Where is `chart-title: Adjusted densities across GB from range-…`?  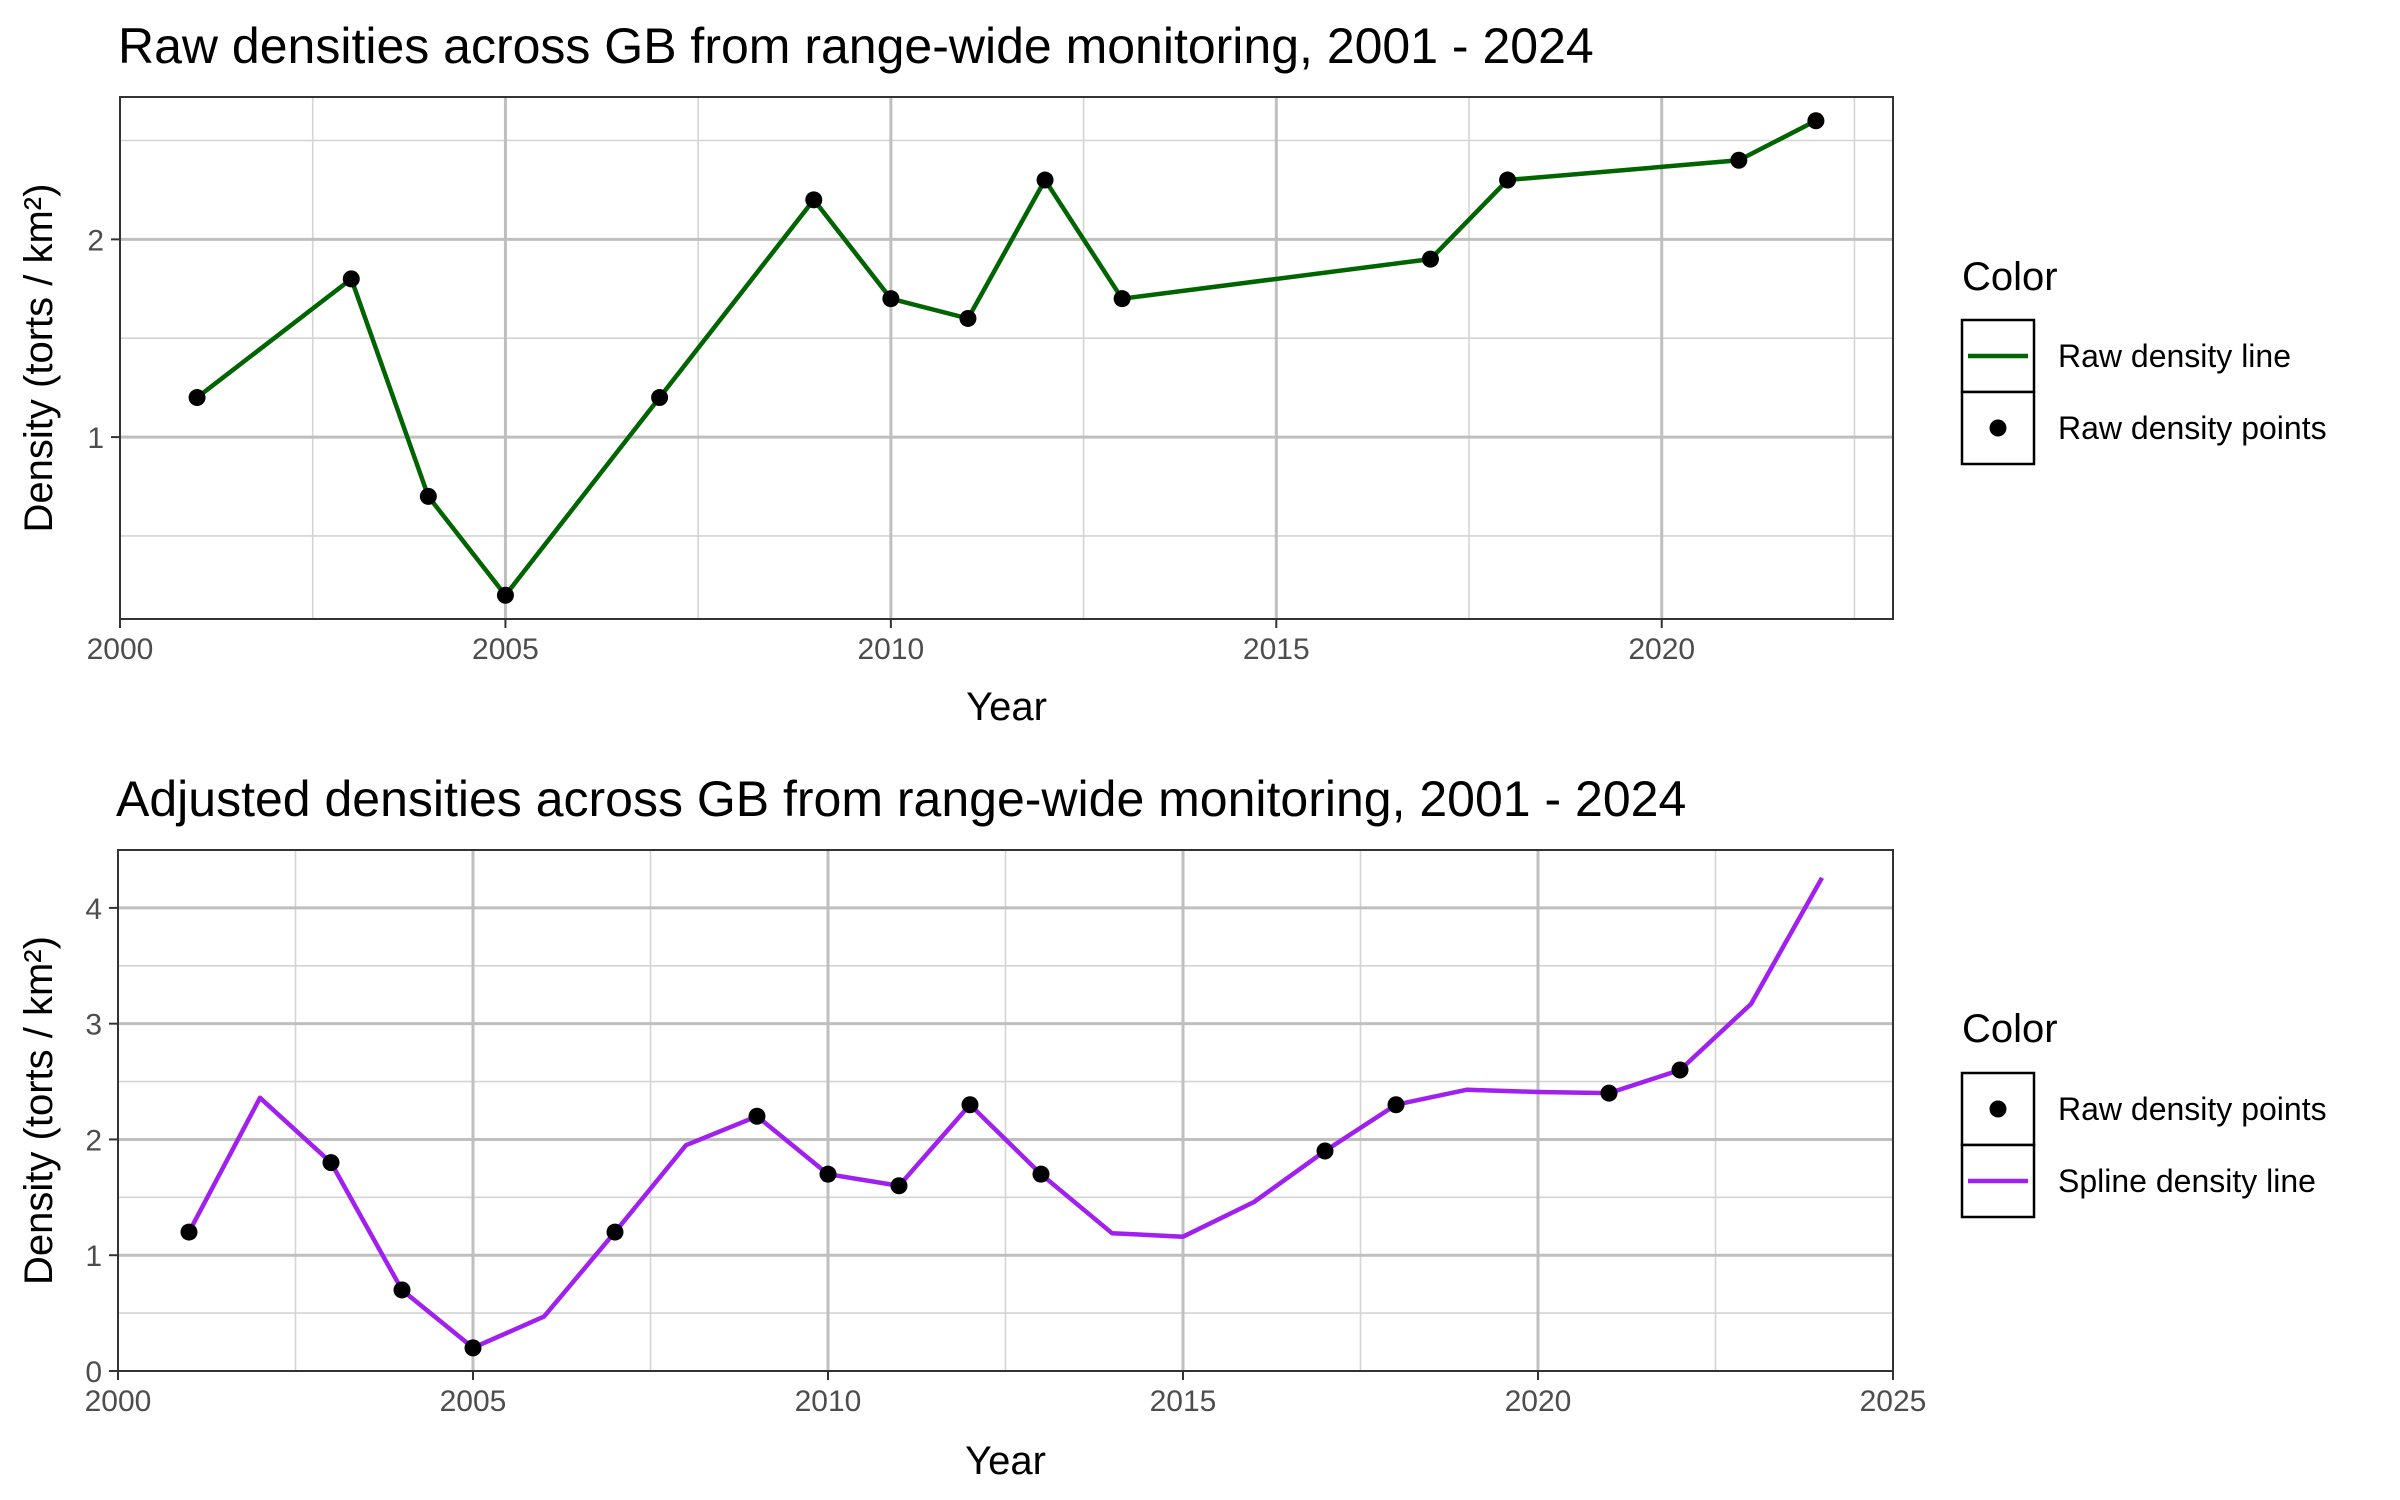 chart-title: Adjusted densities across GB from range-… is located at coordinates (901, 799).